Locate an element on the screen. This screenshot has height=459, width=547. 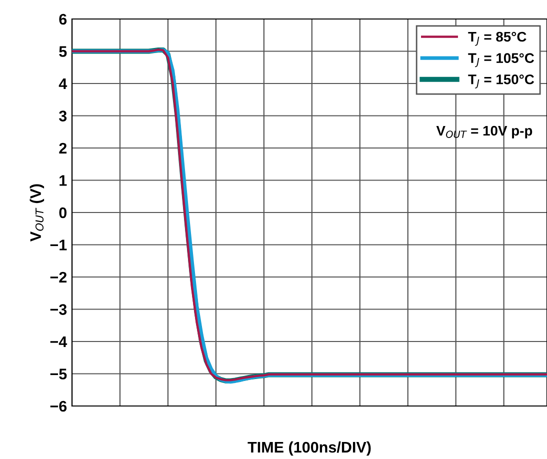
y-tick-label: −3 is located at coordinates (58, 309).